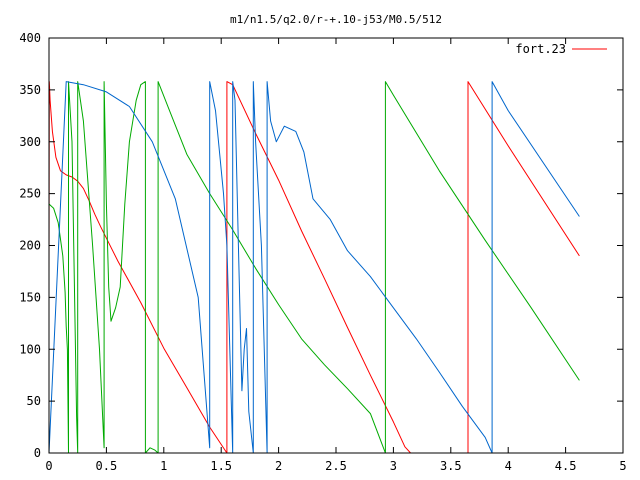 This screenshot has height=480, width=640. What do you see at coordinates (622, 466) in the screenshot?
I see `x-tick-label: 5` at bounding box center [622, 466].